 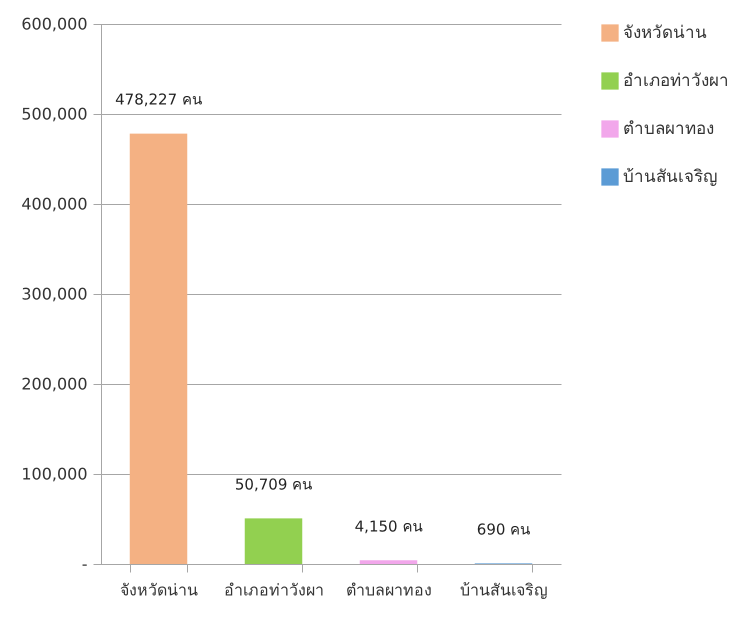 What do you see at coordinates (389, 590) in the screenshot?
I see `x-tick-label: ตำบลผาทอง` at bounding box center [389, 590].